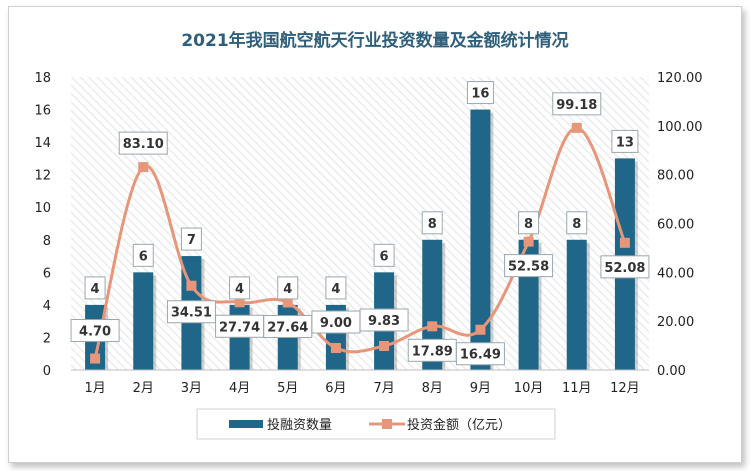 This screenshot has width=750, height=471. Describe the element at coordinates (675, 273) in the screenshot. I see `y-right-tick-label: 40.00` at that location.